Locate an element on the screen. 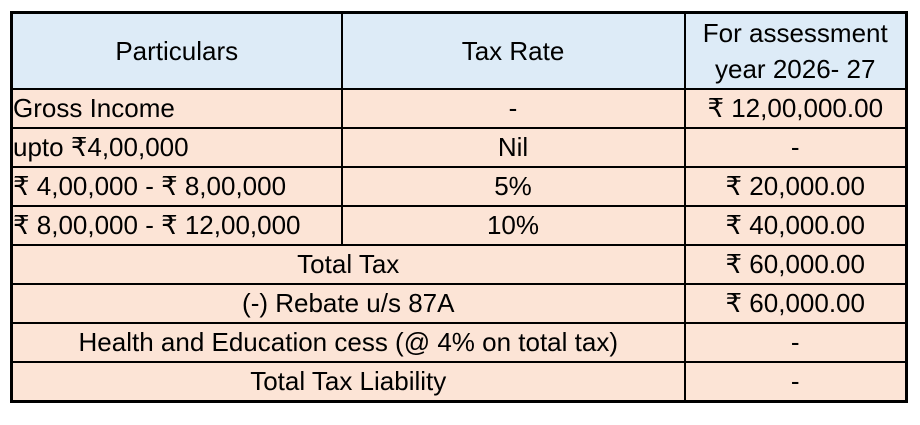 This screenshot has height=425, width=920. cell-amount: ₹ 12,00,000.00 is located at coordinates (795, 108).